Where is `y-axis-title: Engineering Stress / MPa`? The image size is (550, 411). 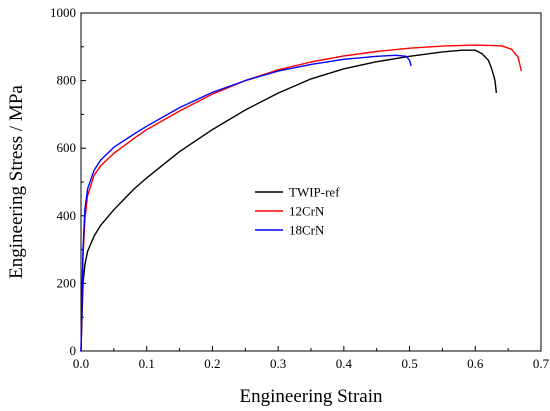 y-axis-title: Engineering Stress / MPa is located at coordinates (16, 182).